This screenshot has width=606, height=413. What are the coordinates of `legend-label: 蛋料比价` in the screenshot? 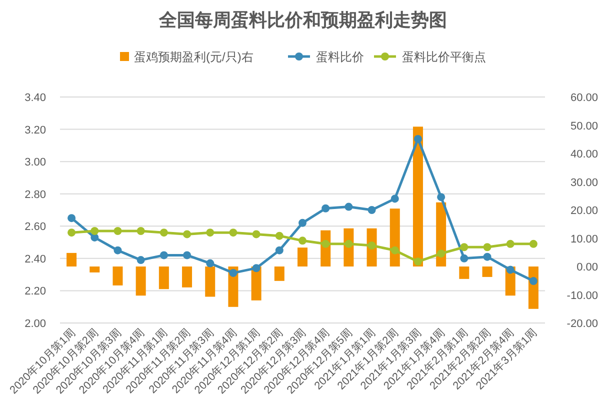 It's located at (340, 57).